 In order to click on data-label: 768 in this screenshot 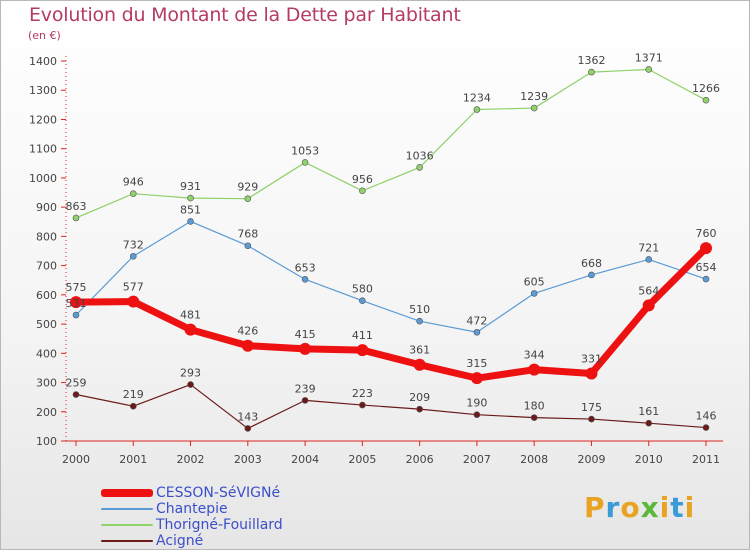, I will do `click(247, 234)`.